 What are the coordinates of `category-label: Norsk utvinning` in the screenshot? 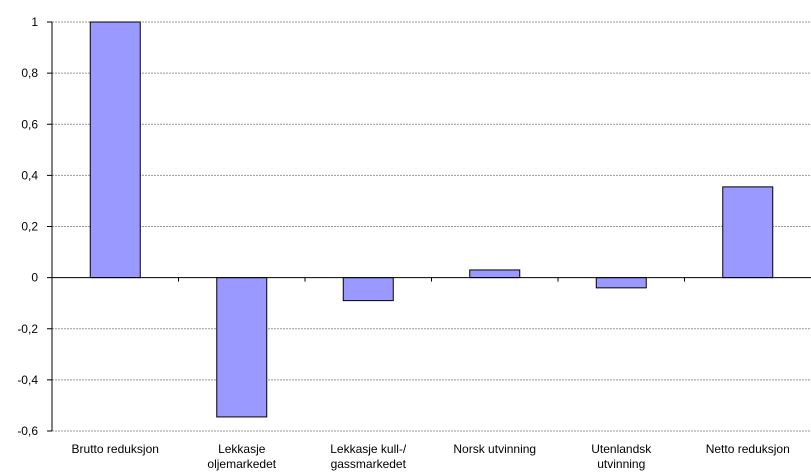 It's located at (494, 449).